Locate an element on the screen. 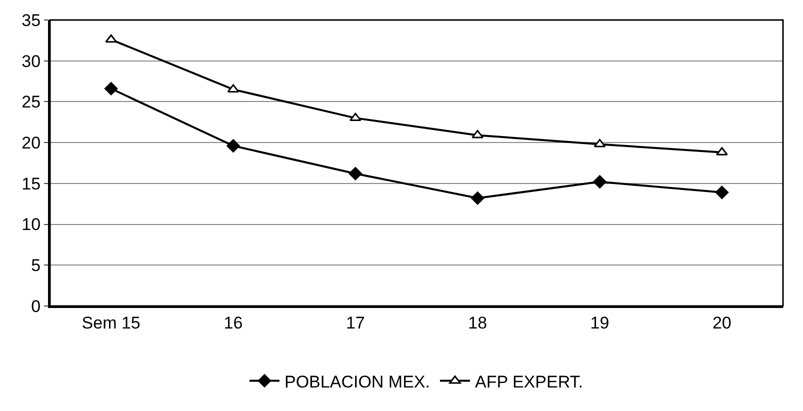 The image size is (803, 411). x-tick-label: 17 is located at coordinates (355, 322).